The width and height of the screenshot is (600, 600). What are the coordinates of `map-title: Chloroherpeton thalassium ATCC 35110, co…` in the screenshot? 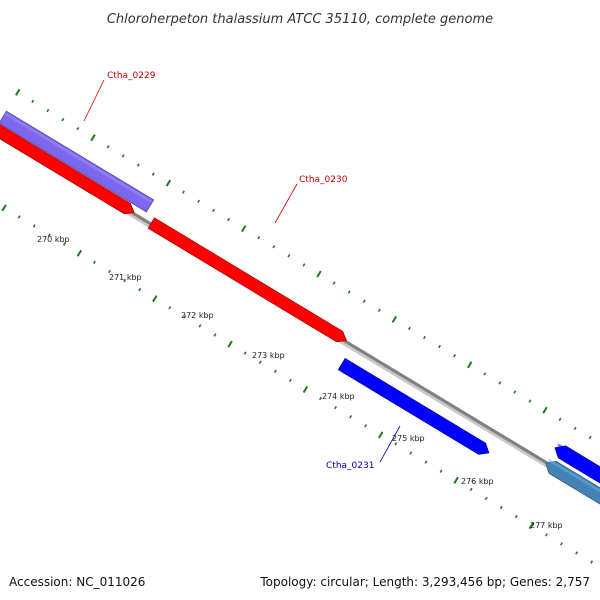 It's located at (300, 19).